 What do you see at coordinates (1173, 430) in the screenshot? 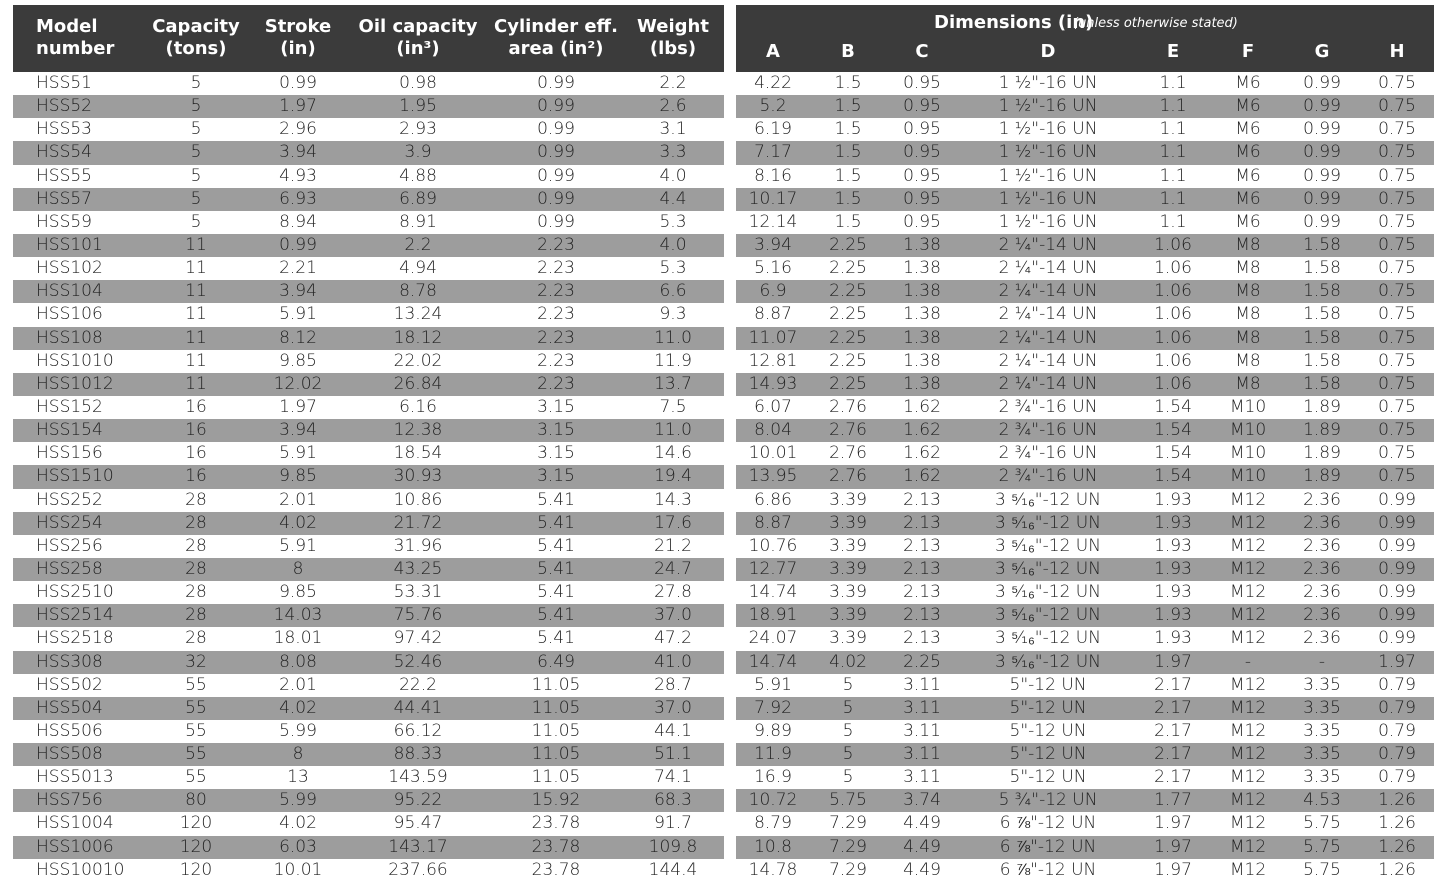
I see `cell: 1.54` at bounding box center [1173, 430].